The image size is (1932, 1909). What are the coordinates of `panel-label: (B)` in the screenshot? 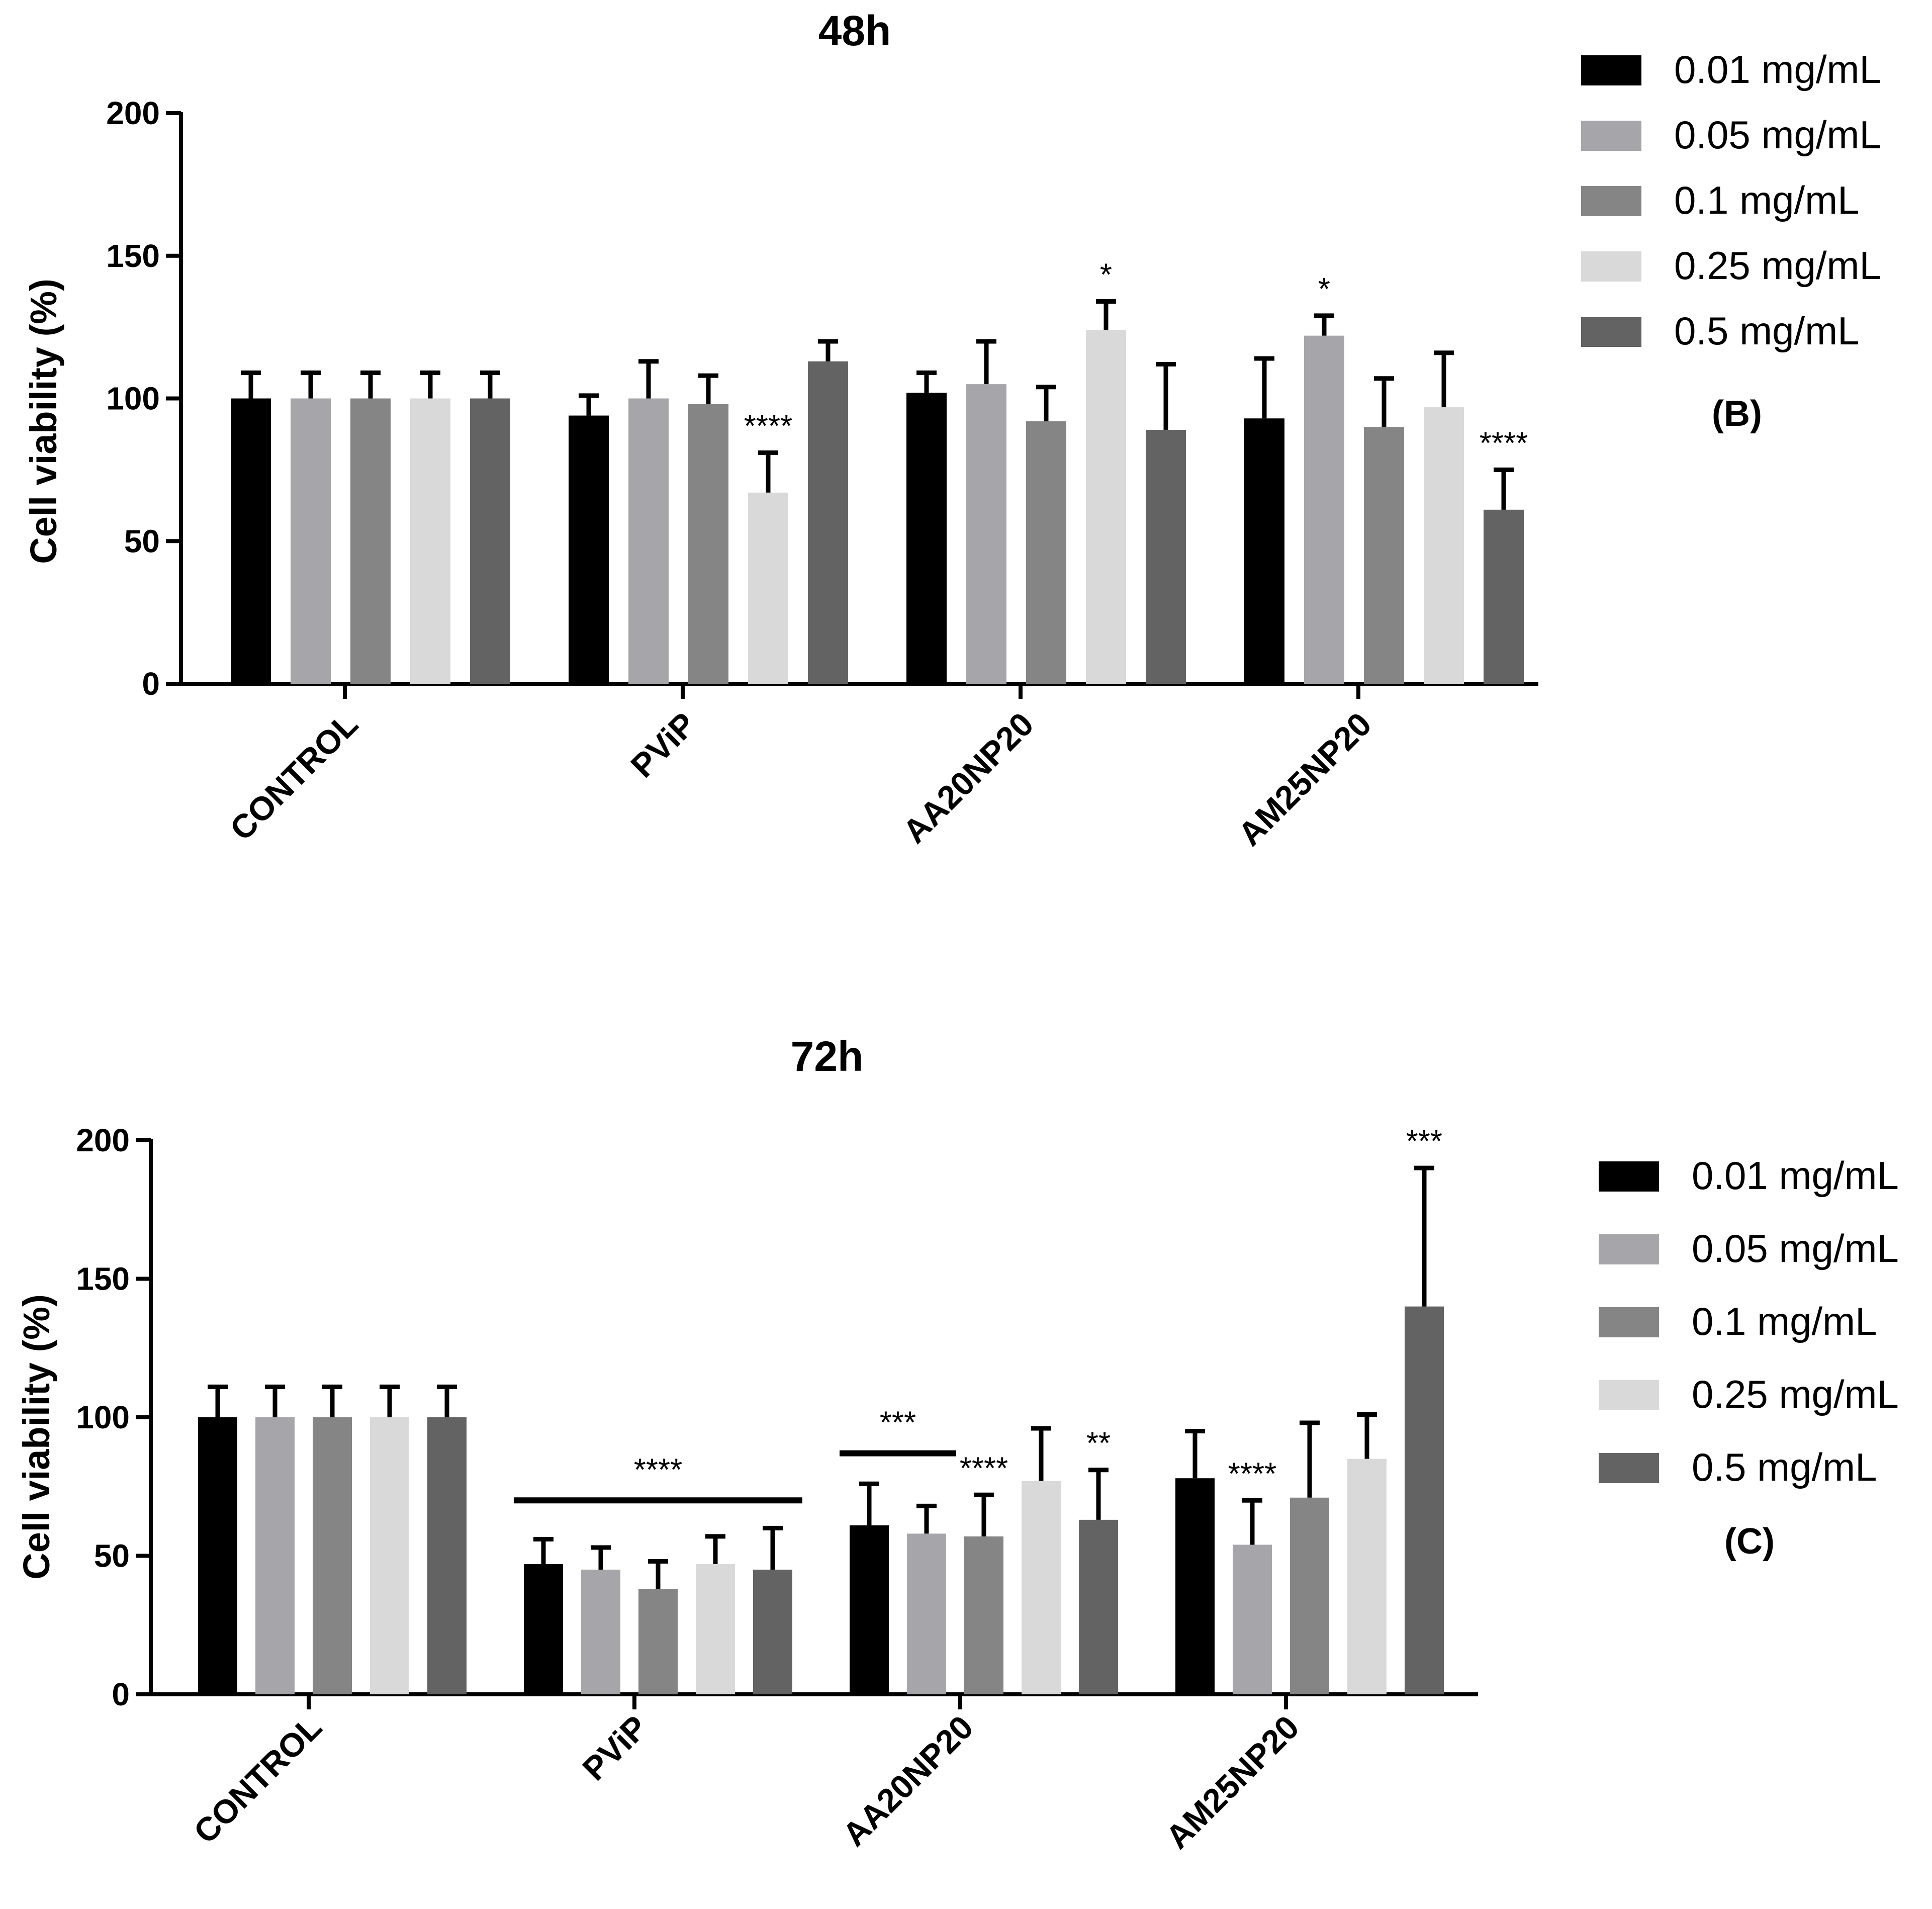 It's located at (1737, 414).